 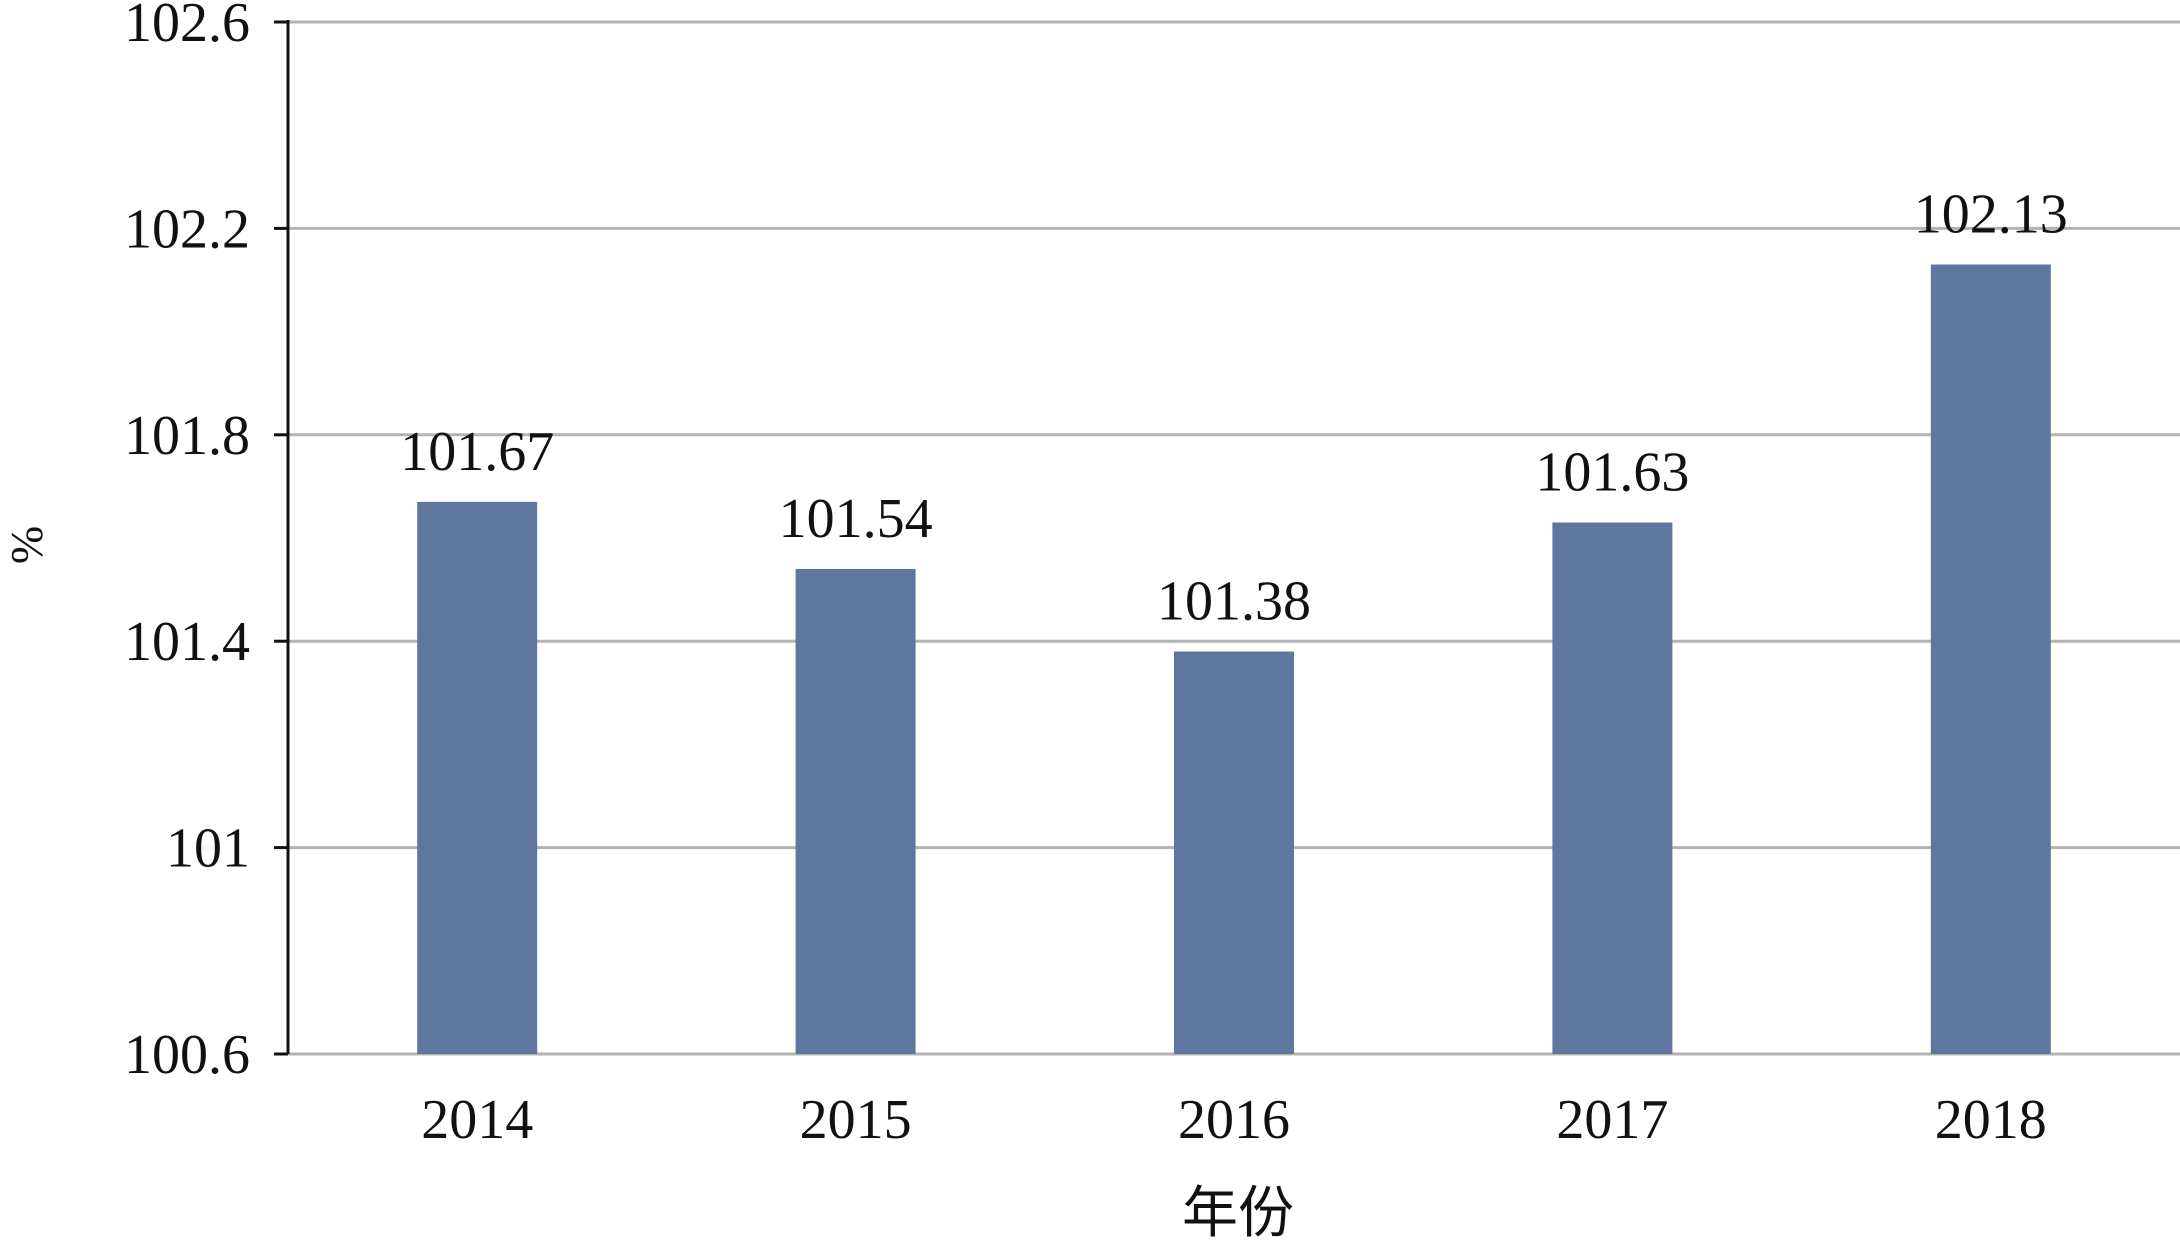 What do you see at coordinates (187, 229) in the screenshot?
I see `y-tick-label: 102.2` at bounding box center [187, 229].